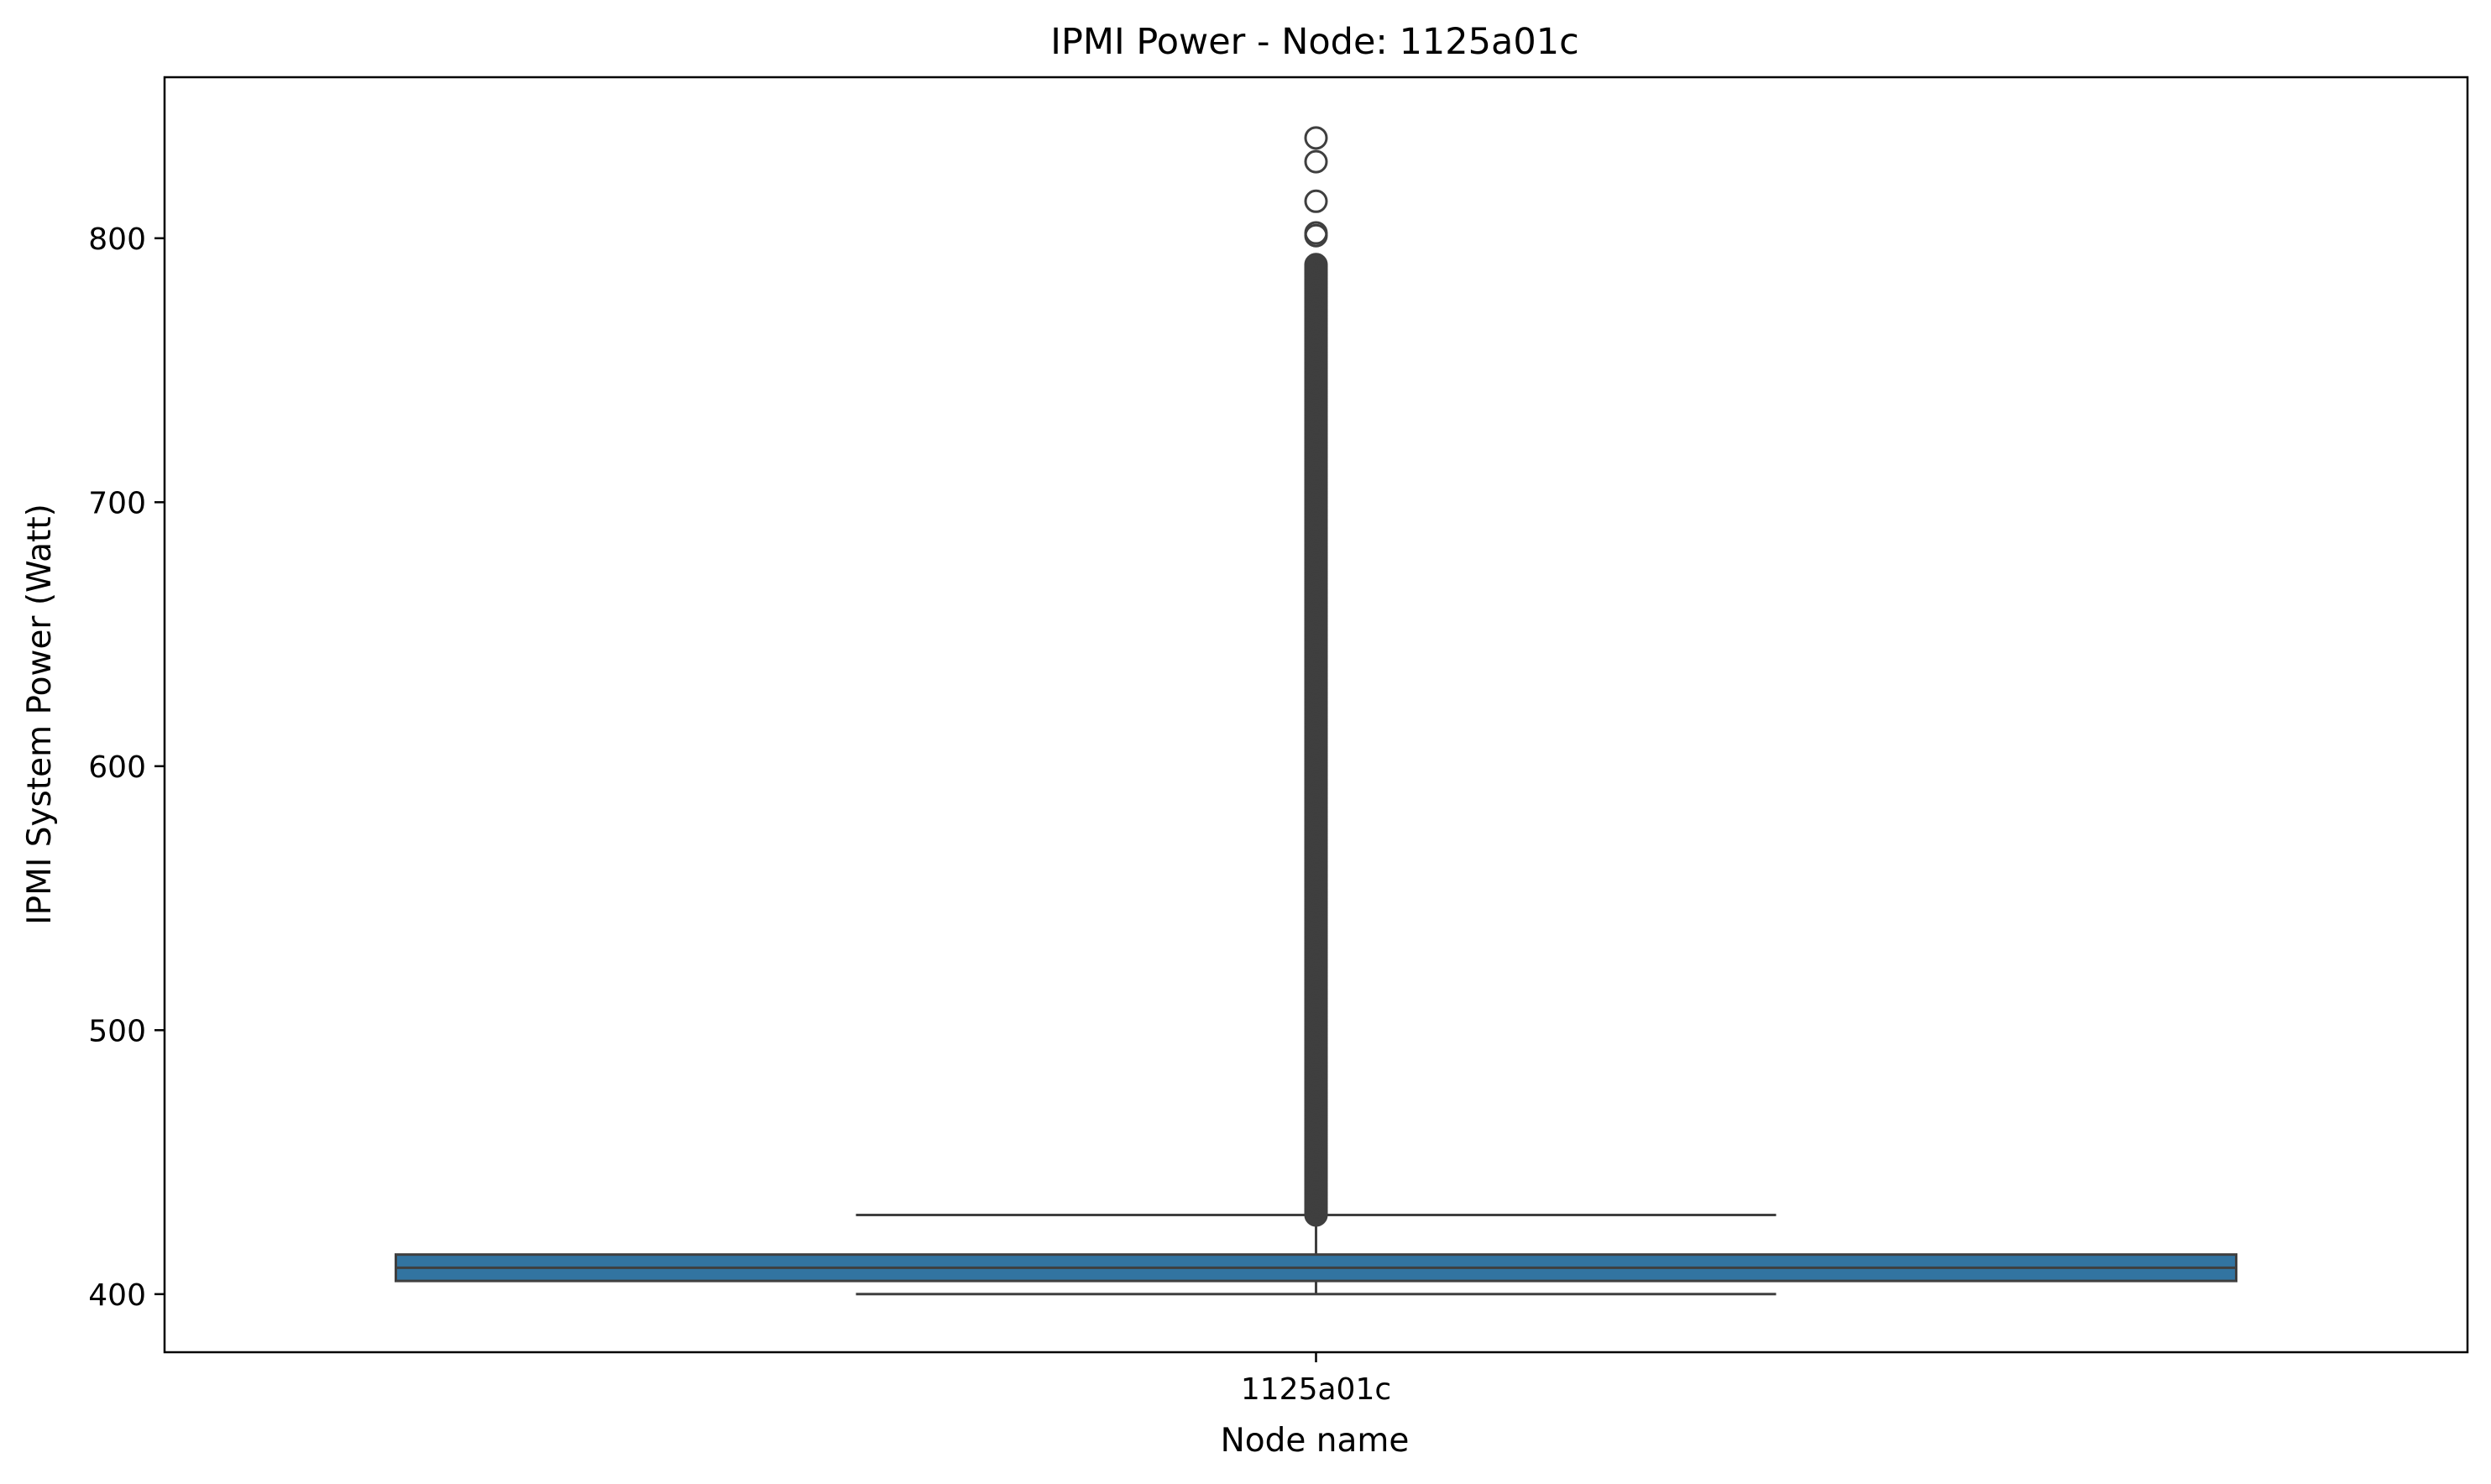 The height and width of the screenshot is (1484, 2491). Describe the element at coordinates (40, 714) in the screenshot. I see `y-axis-label: IPMI System Power (Watt)` at that location.